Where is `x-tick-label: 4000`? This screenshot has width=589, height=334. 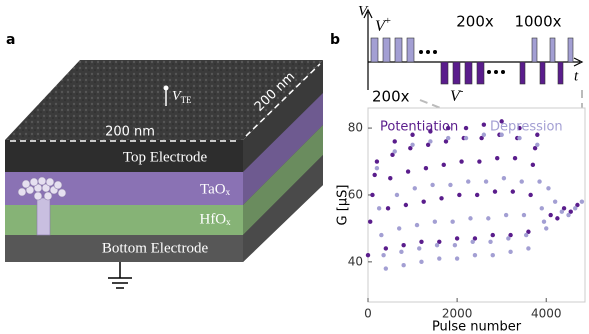 x-tick-label: 4000 is located at coordinates (546, 314).